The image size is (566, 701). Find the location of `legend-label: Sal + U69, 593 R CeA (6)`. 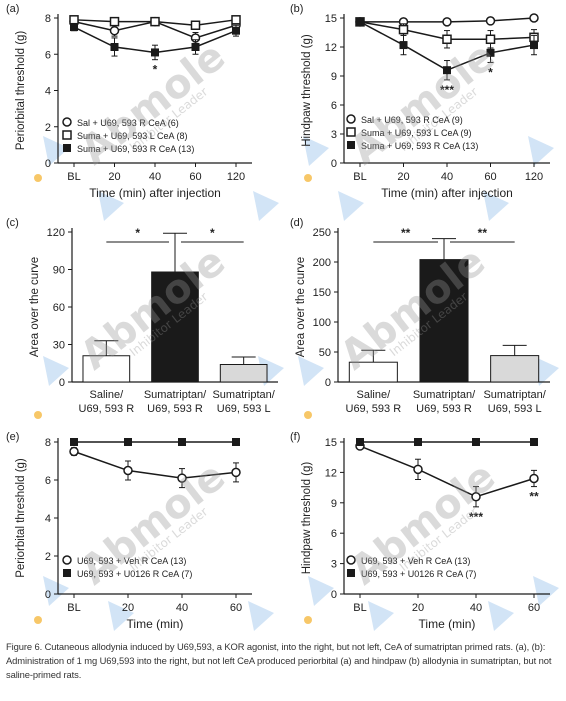

legend-label: Sal + U69, 593 R CeA (6) is located at coordinates (128, 123).